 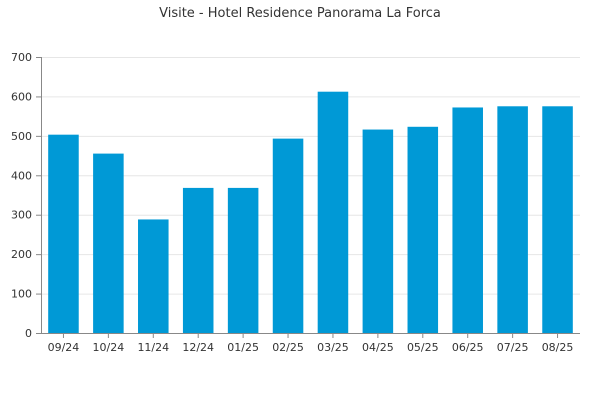 What do you see at coordinates (21, 294) in the screenshot?
I see `y-tick-label: 100` at bounding box center [21, 294].